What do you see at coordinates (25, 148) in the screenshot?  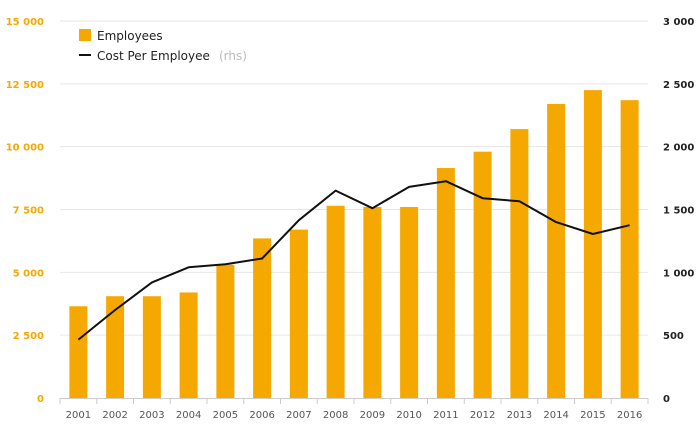 I see `left-tick-label: 10 000` at bounding box center [25, 148].